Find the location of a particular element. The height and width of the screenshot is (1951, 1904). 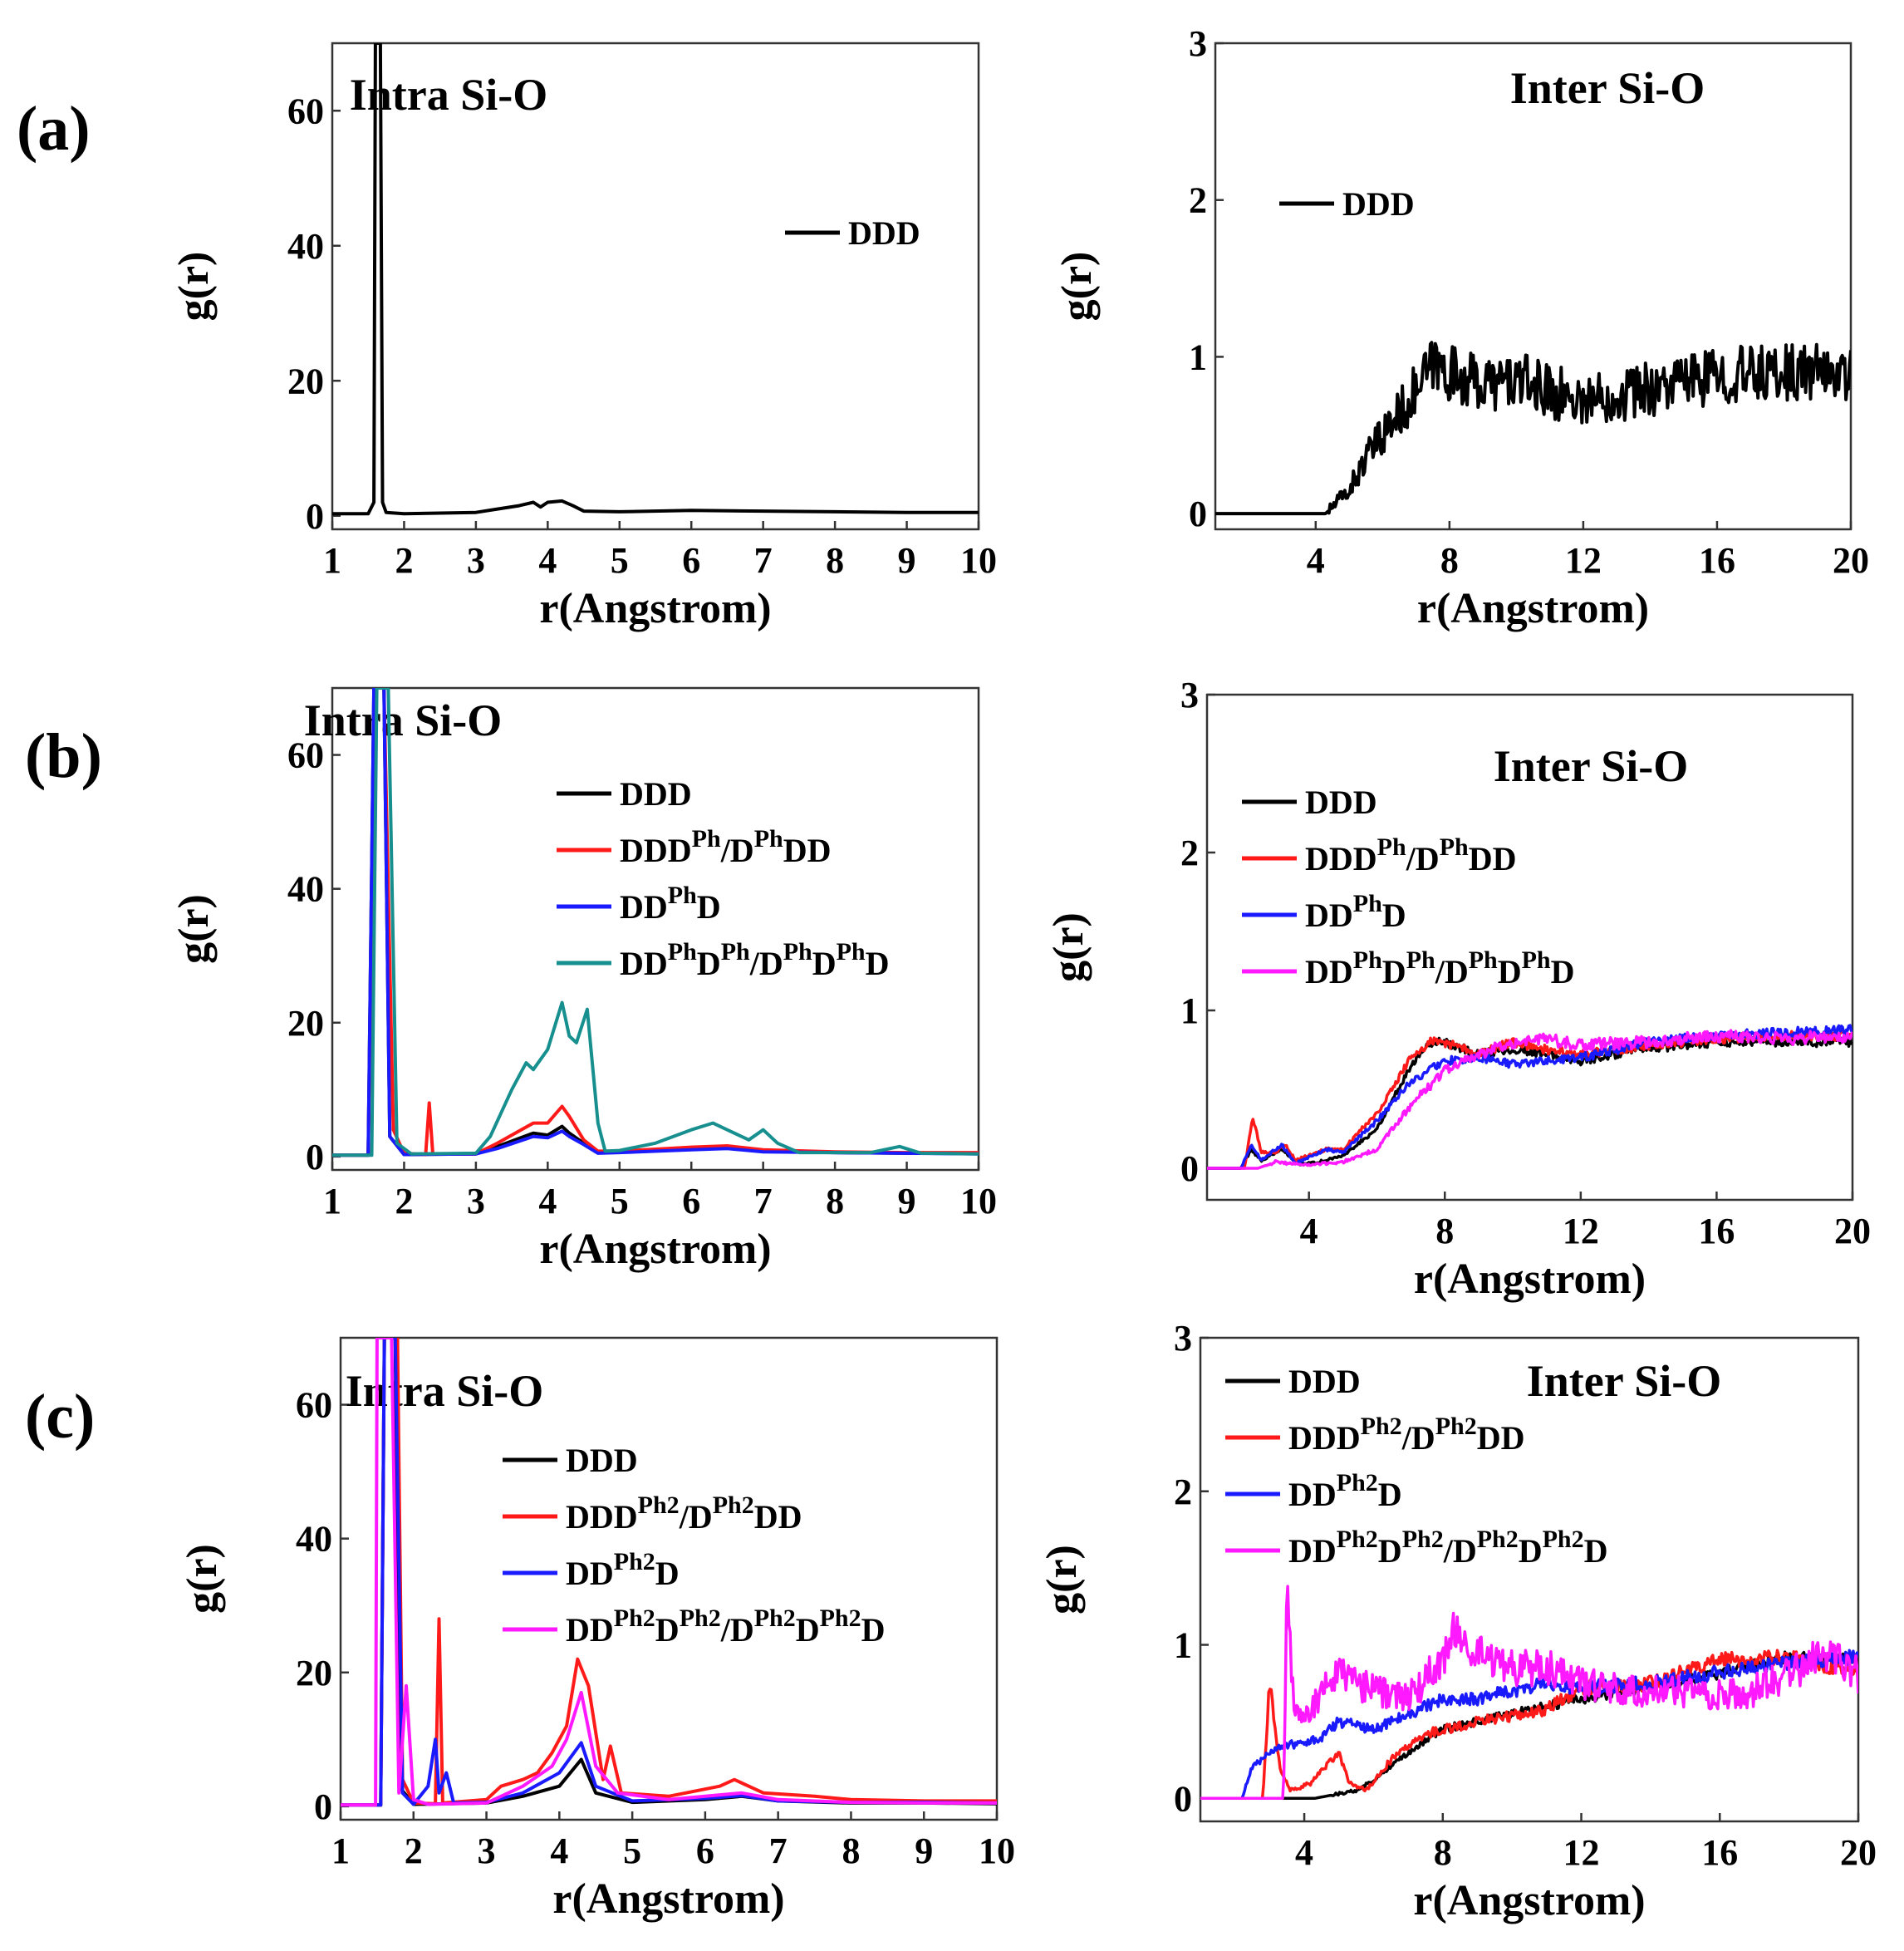

c-intra-xtick-label: 4 is located at coordinates (559, 1851).